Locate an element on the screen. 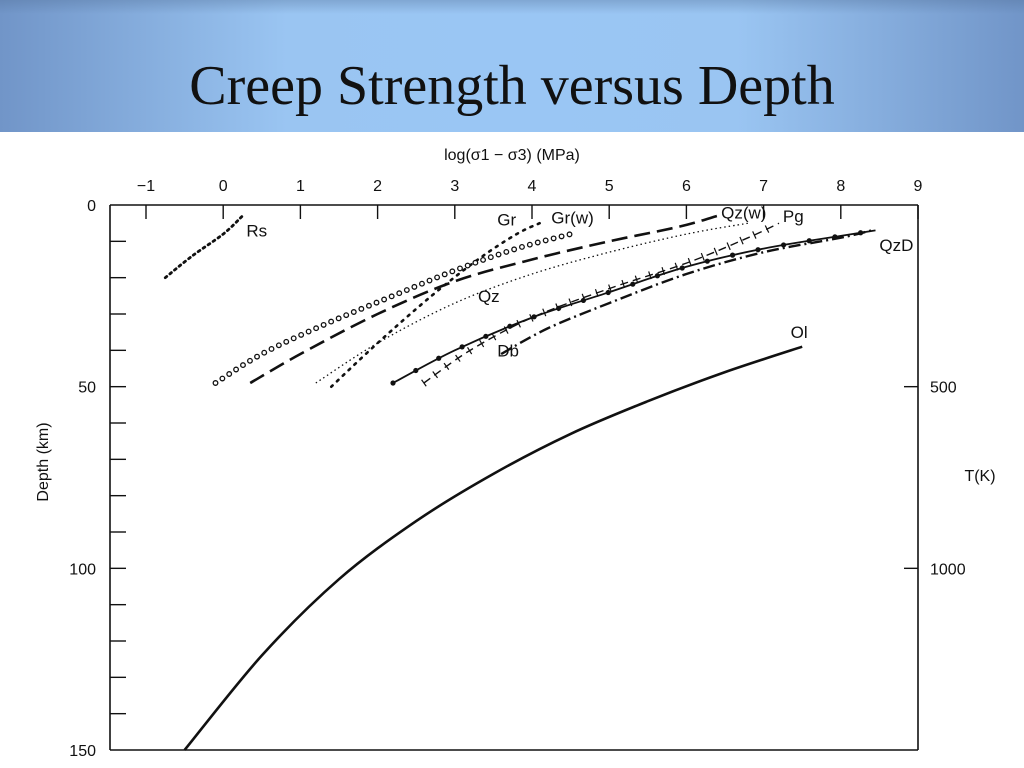  series-line-qz is located at coordinates (532, 303).